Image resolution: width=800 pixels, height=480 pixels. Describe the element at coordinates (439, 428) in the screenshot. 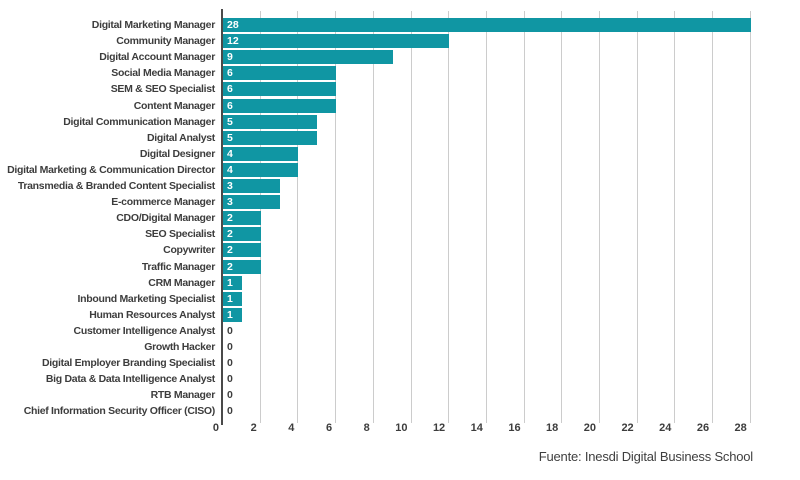

I see `x-axis-tick-label: 12` at that location.